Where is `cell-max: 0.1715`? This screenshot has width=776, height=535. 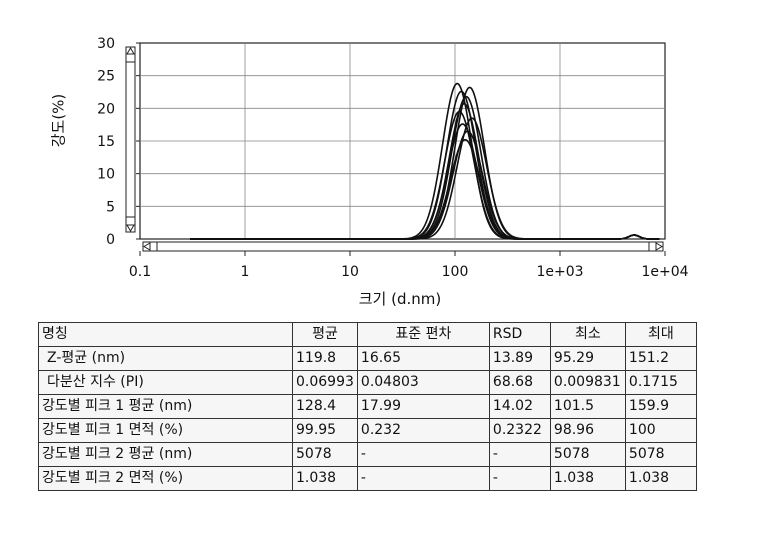
cell-max: 0.1715 is located at coordinates (660, 383).